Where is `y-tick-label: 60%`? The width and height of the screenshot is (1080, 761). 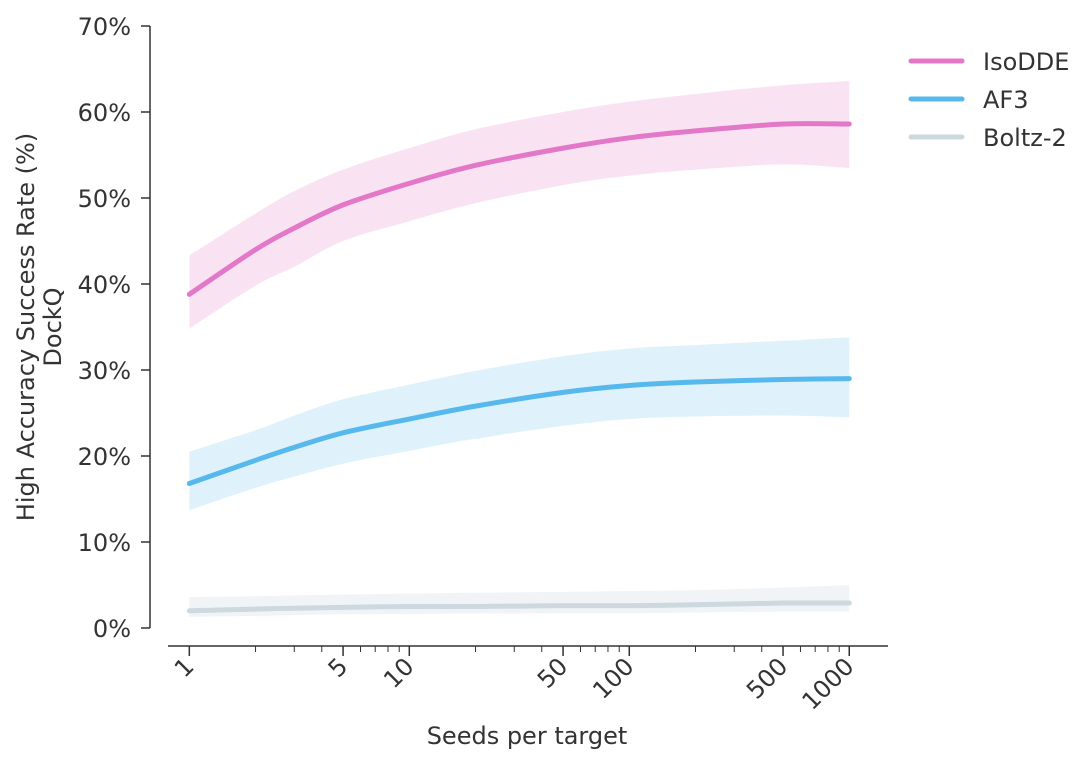
y-tick-label: 60% is located at coordinates (104, 113).